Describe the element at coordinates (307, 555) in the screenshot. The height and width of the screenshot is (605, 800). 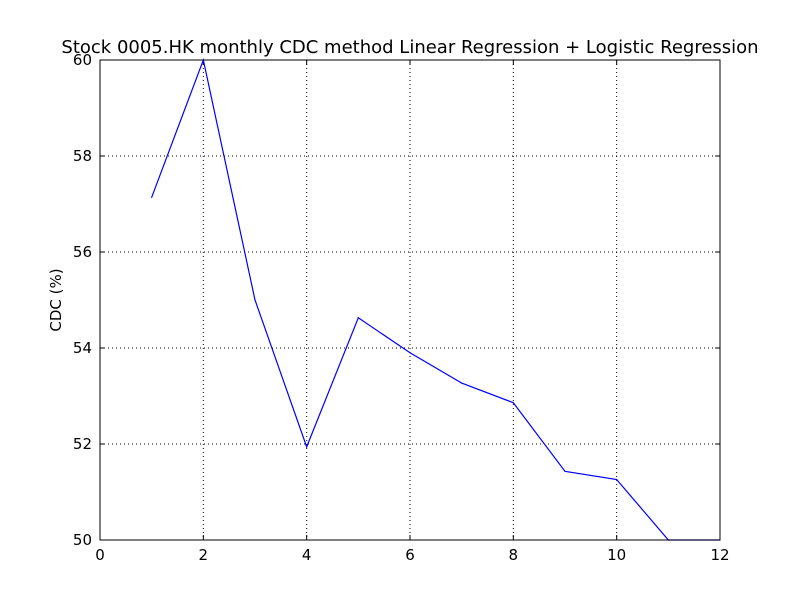
I see `x-tick-label: 4` at that location.